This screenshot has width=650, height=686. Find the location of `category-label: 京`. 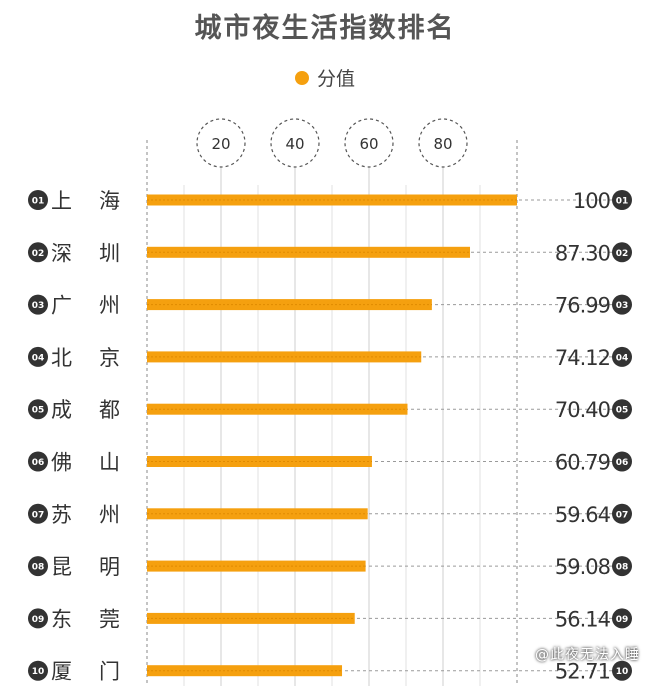

category-label: 京 is located at coordinates (109, 358).